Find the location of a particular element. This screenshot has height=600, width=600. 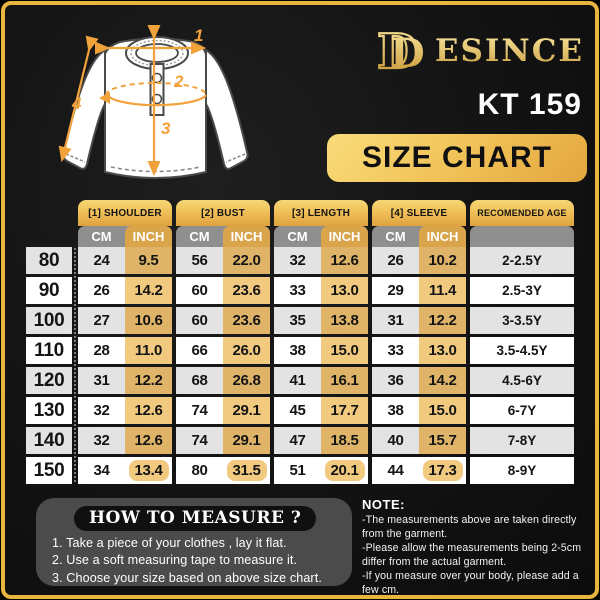

inch-value: 13.8 is located at coordinates (344, 320).